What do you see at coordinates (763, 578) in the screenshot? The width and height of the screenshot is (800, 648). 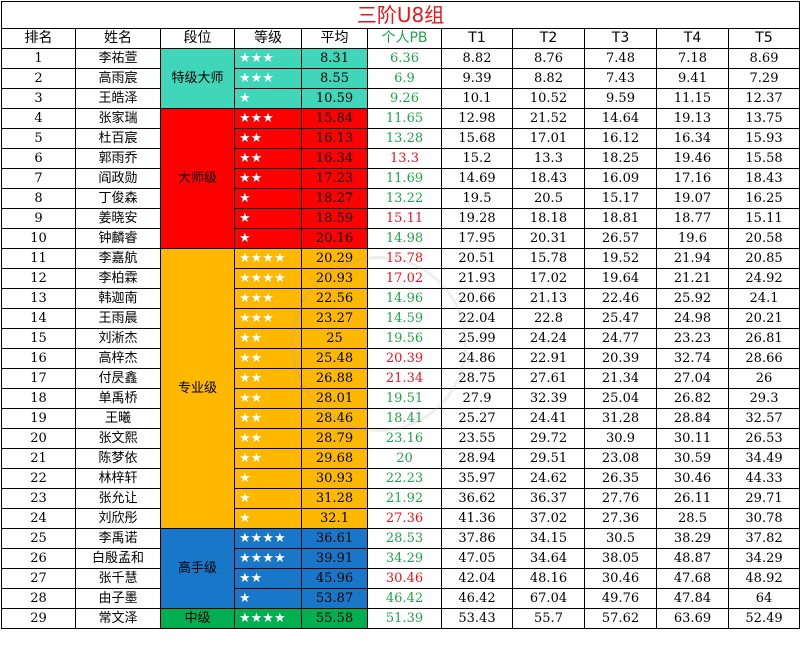 I see `t5-cell: 48.92` at bounding box center [763, 578].